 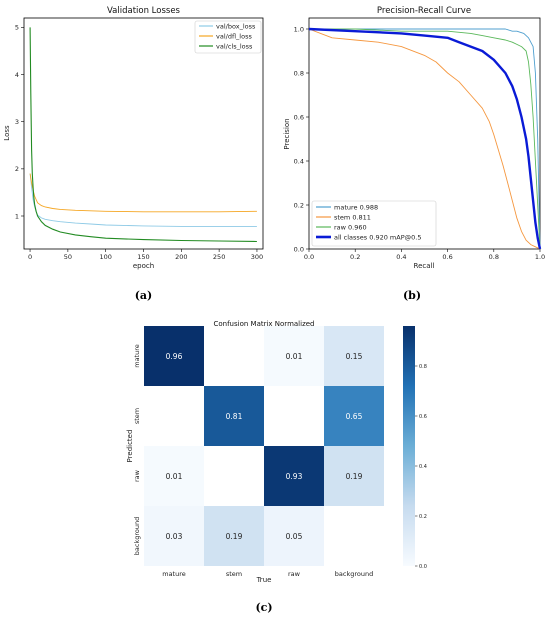 I want to click on colorbar-tick-label: 0.0, so click(x=423, y=567).